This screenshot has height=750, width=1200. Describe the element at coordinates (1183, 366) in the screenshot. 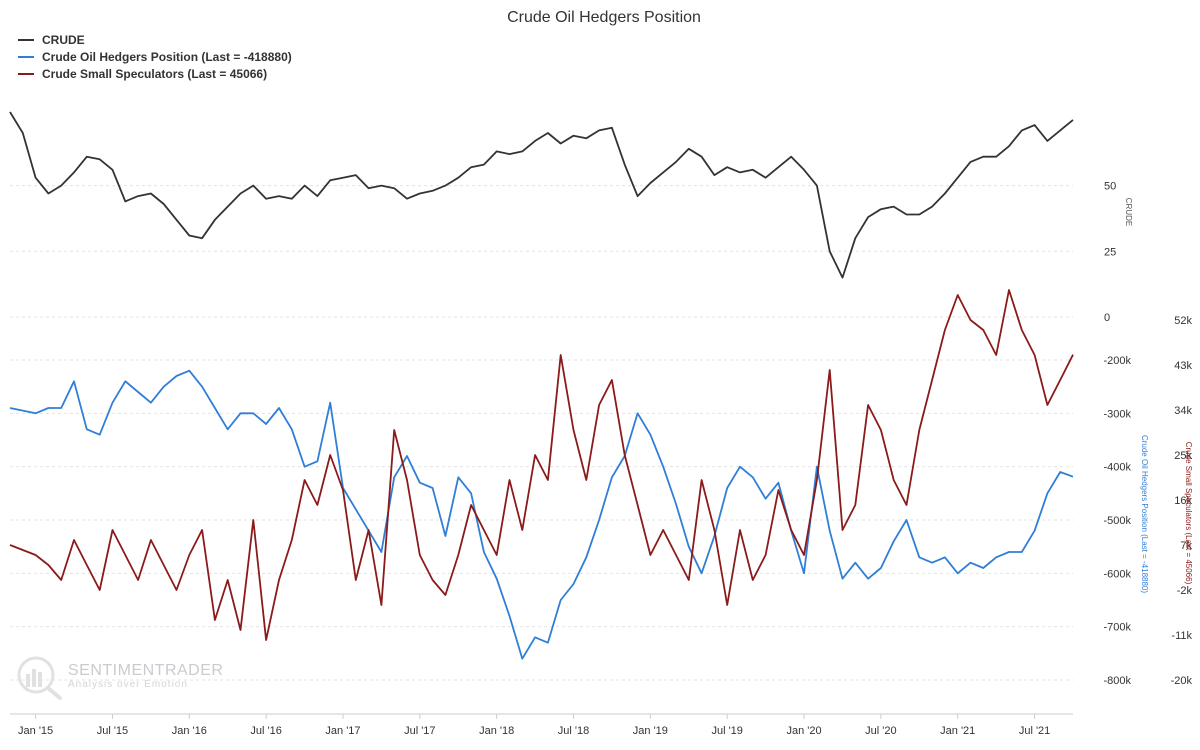

I see `speculators-tick-label: 43k` at that location.